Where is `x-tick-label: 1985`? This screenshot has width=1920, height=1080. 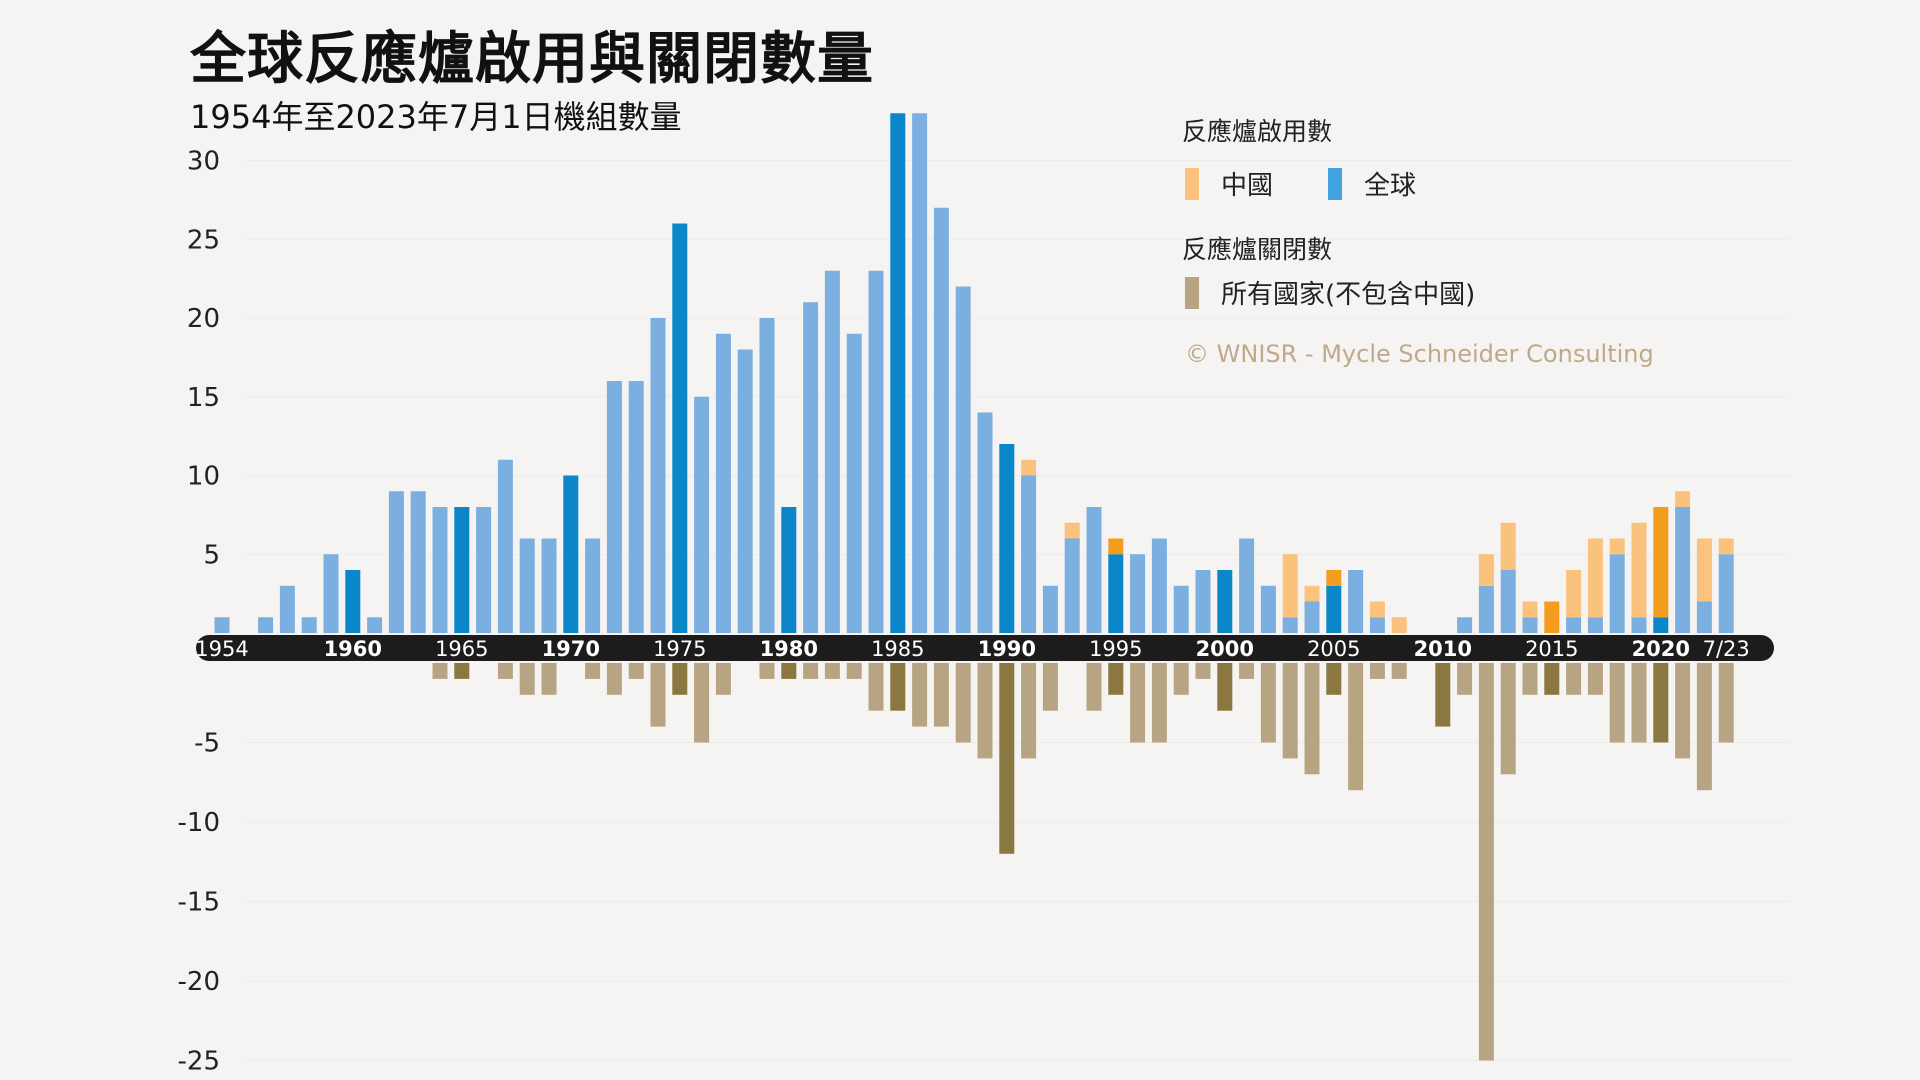
x-tick-label: 1985 is located at coordinates (897, 649).